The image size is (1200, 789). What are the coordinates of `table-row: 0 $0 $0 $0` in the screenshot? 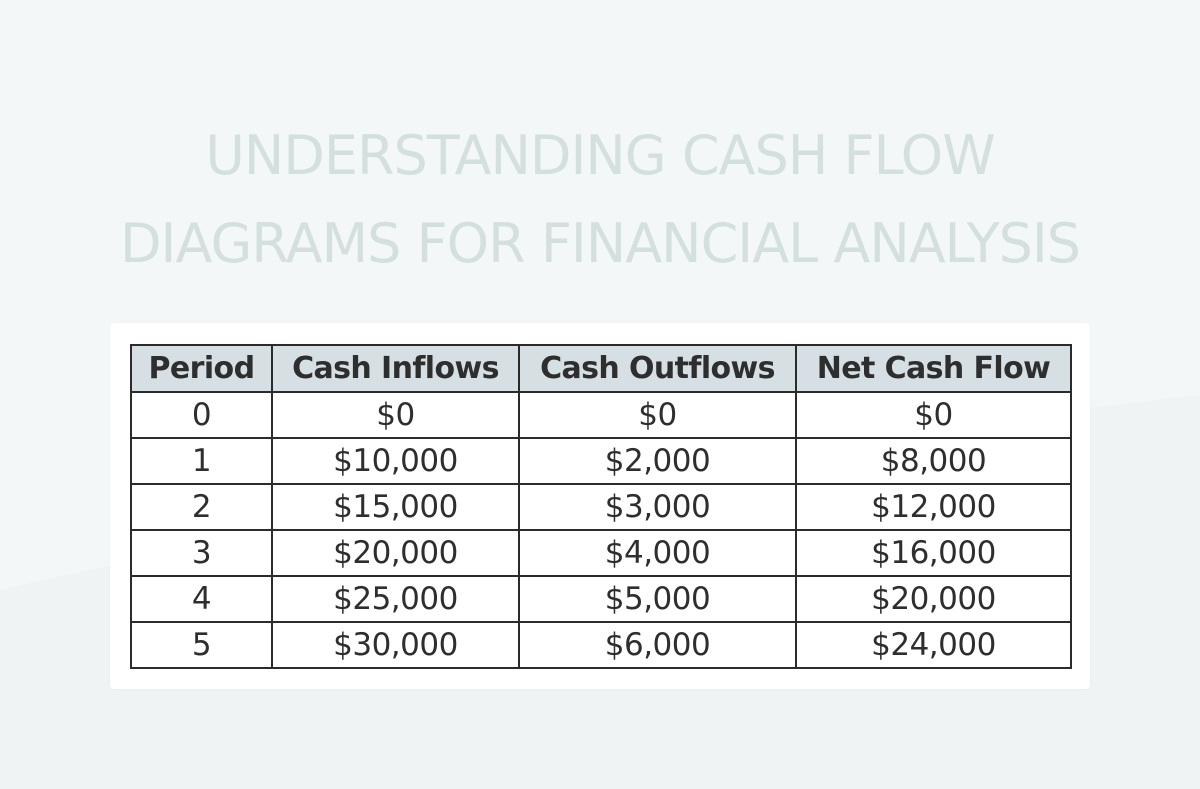 It's located at (601, 415).